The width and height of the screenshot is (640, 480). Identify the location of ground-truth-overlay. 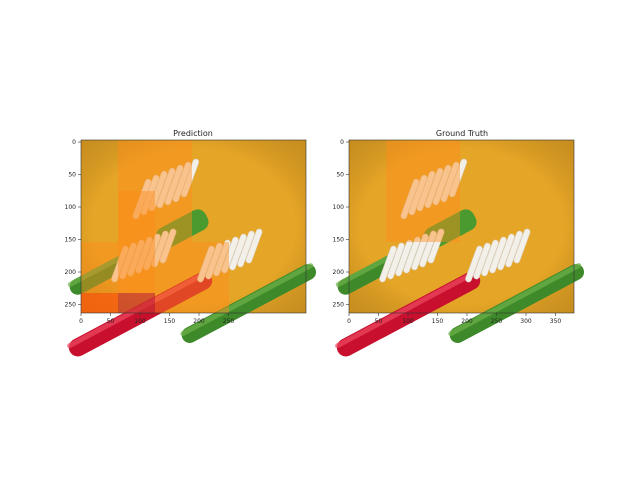
(423, 191).